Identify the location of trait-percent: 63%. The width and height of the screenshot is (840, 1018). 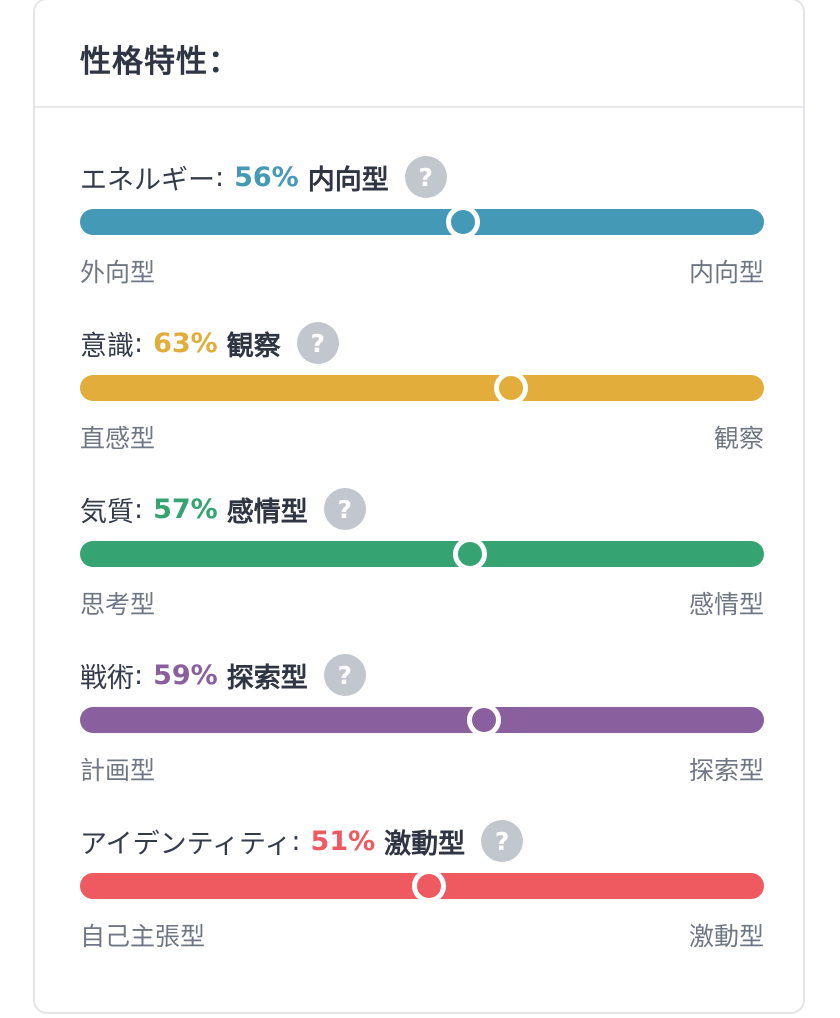
(185, 343).